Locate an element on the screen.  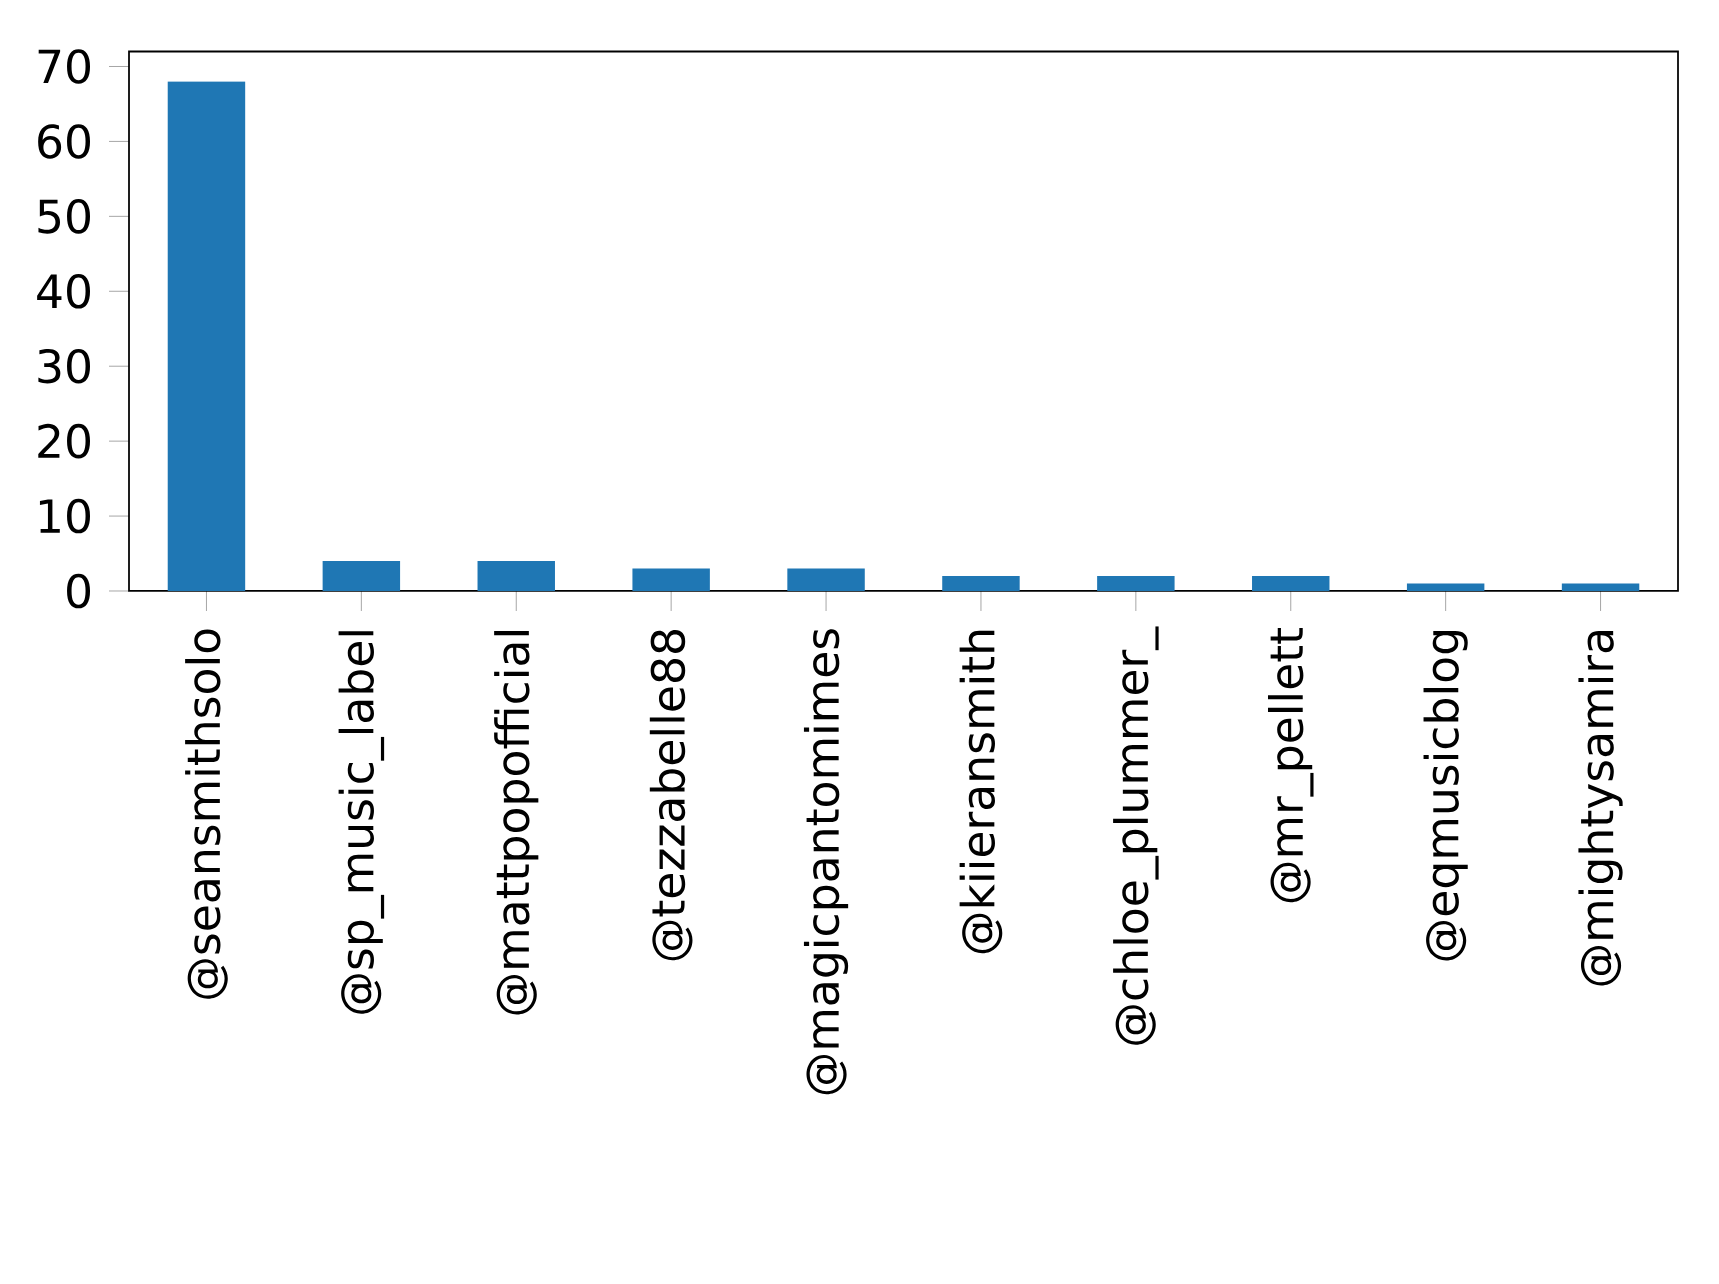
y-tick-label: 20 is located at coordinates (64, 441).